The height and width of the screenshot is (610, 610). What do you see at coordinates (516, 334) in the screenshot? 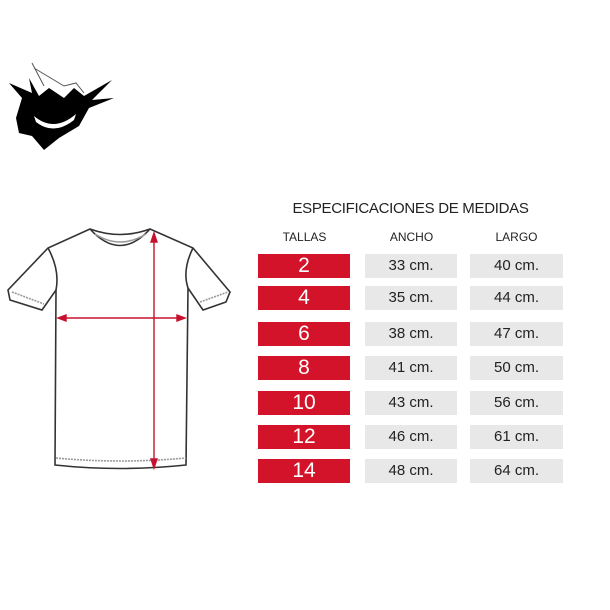
I see `cell-largo: 47 cm.` at bounding box center [516, 334].